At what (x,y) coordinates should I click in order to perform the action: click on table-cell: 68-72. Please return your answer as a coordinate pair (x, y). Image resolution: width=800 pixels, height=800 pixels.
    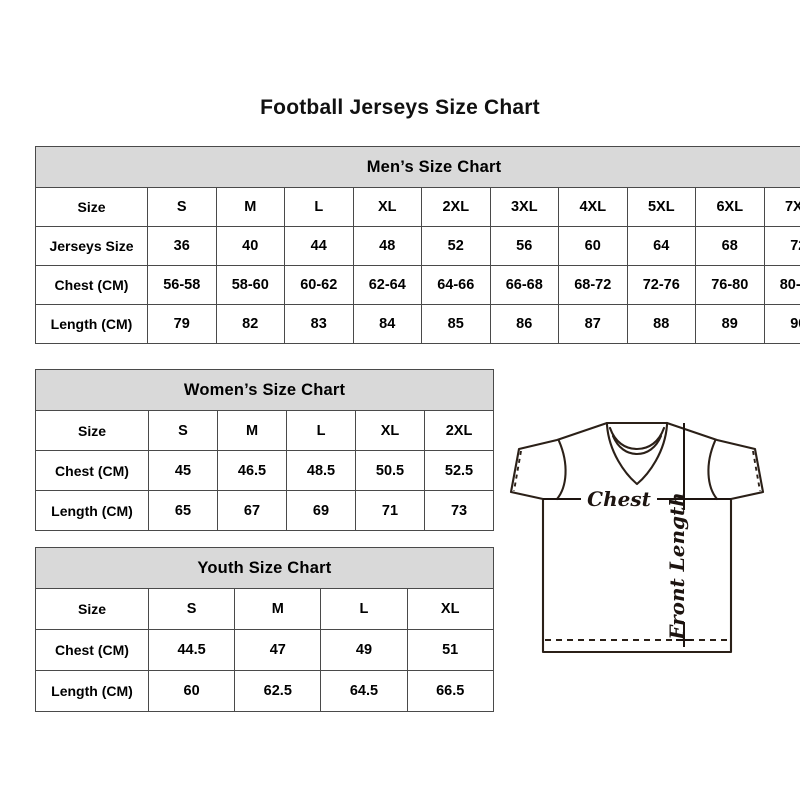
    Looking at the image, I should click on (593, 285).